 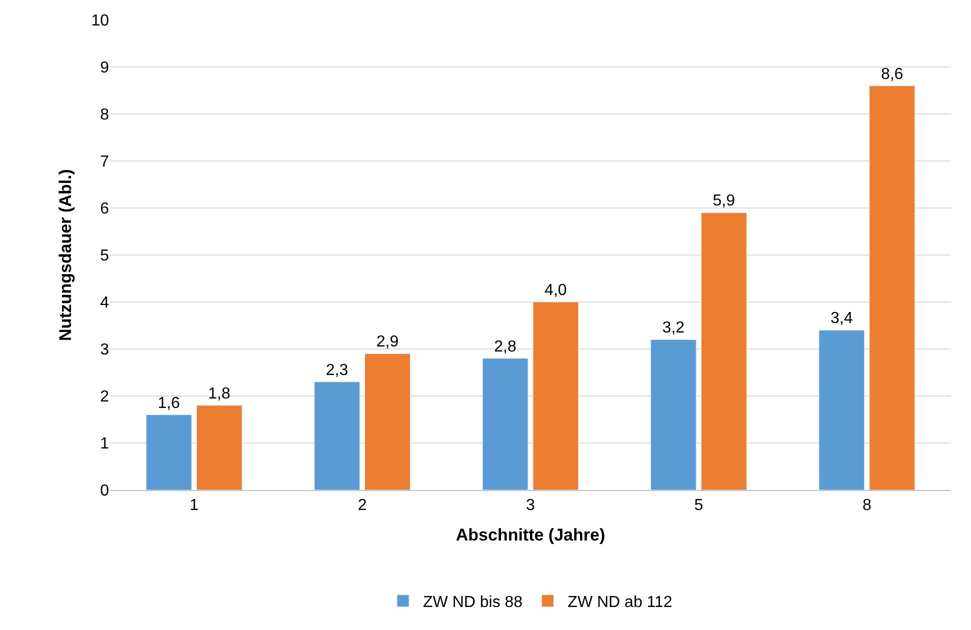 What do you see at coordinates (387, 342) in the screenshot?
I see `data-label: 2,9` at bounding box center [387, 342].